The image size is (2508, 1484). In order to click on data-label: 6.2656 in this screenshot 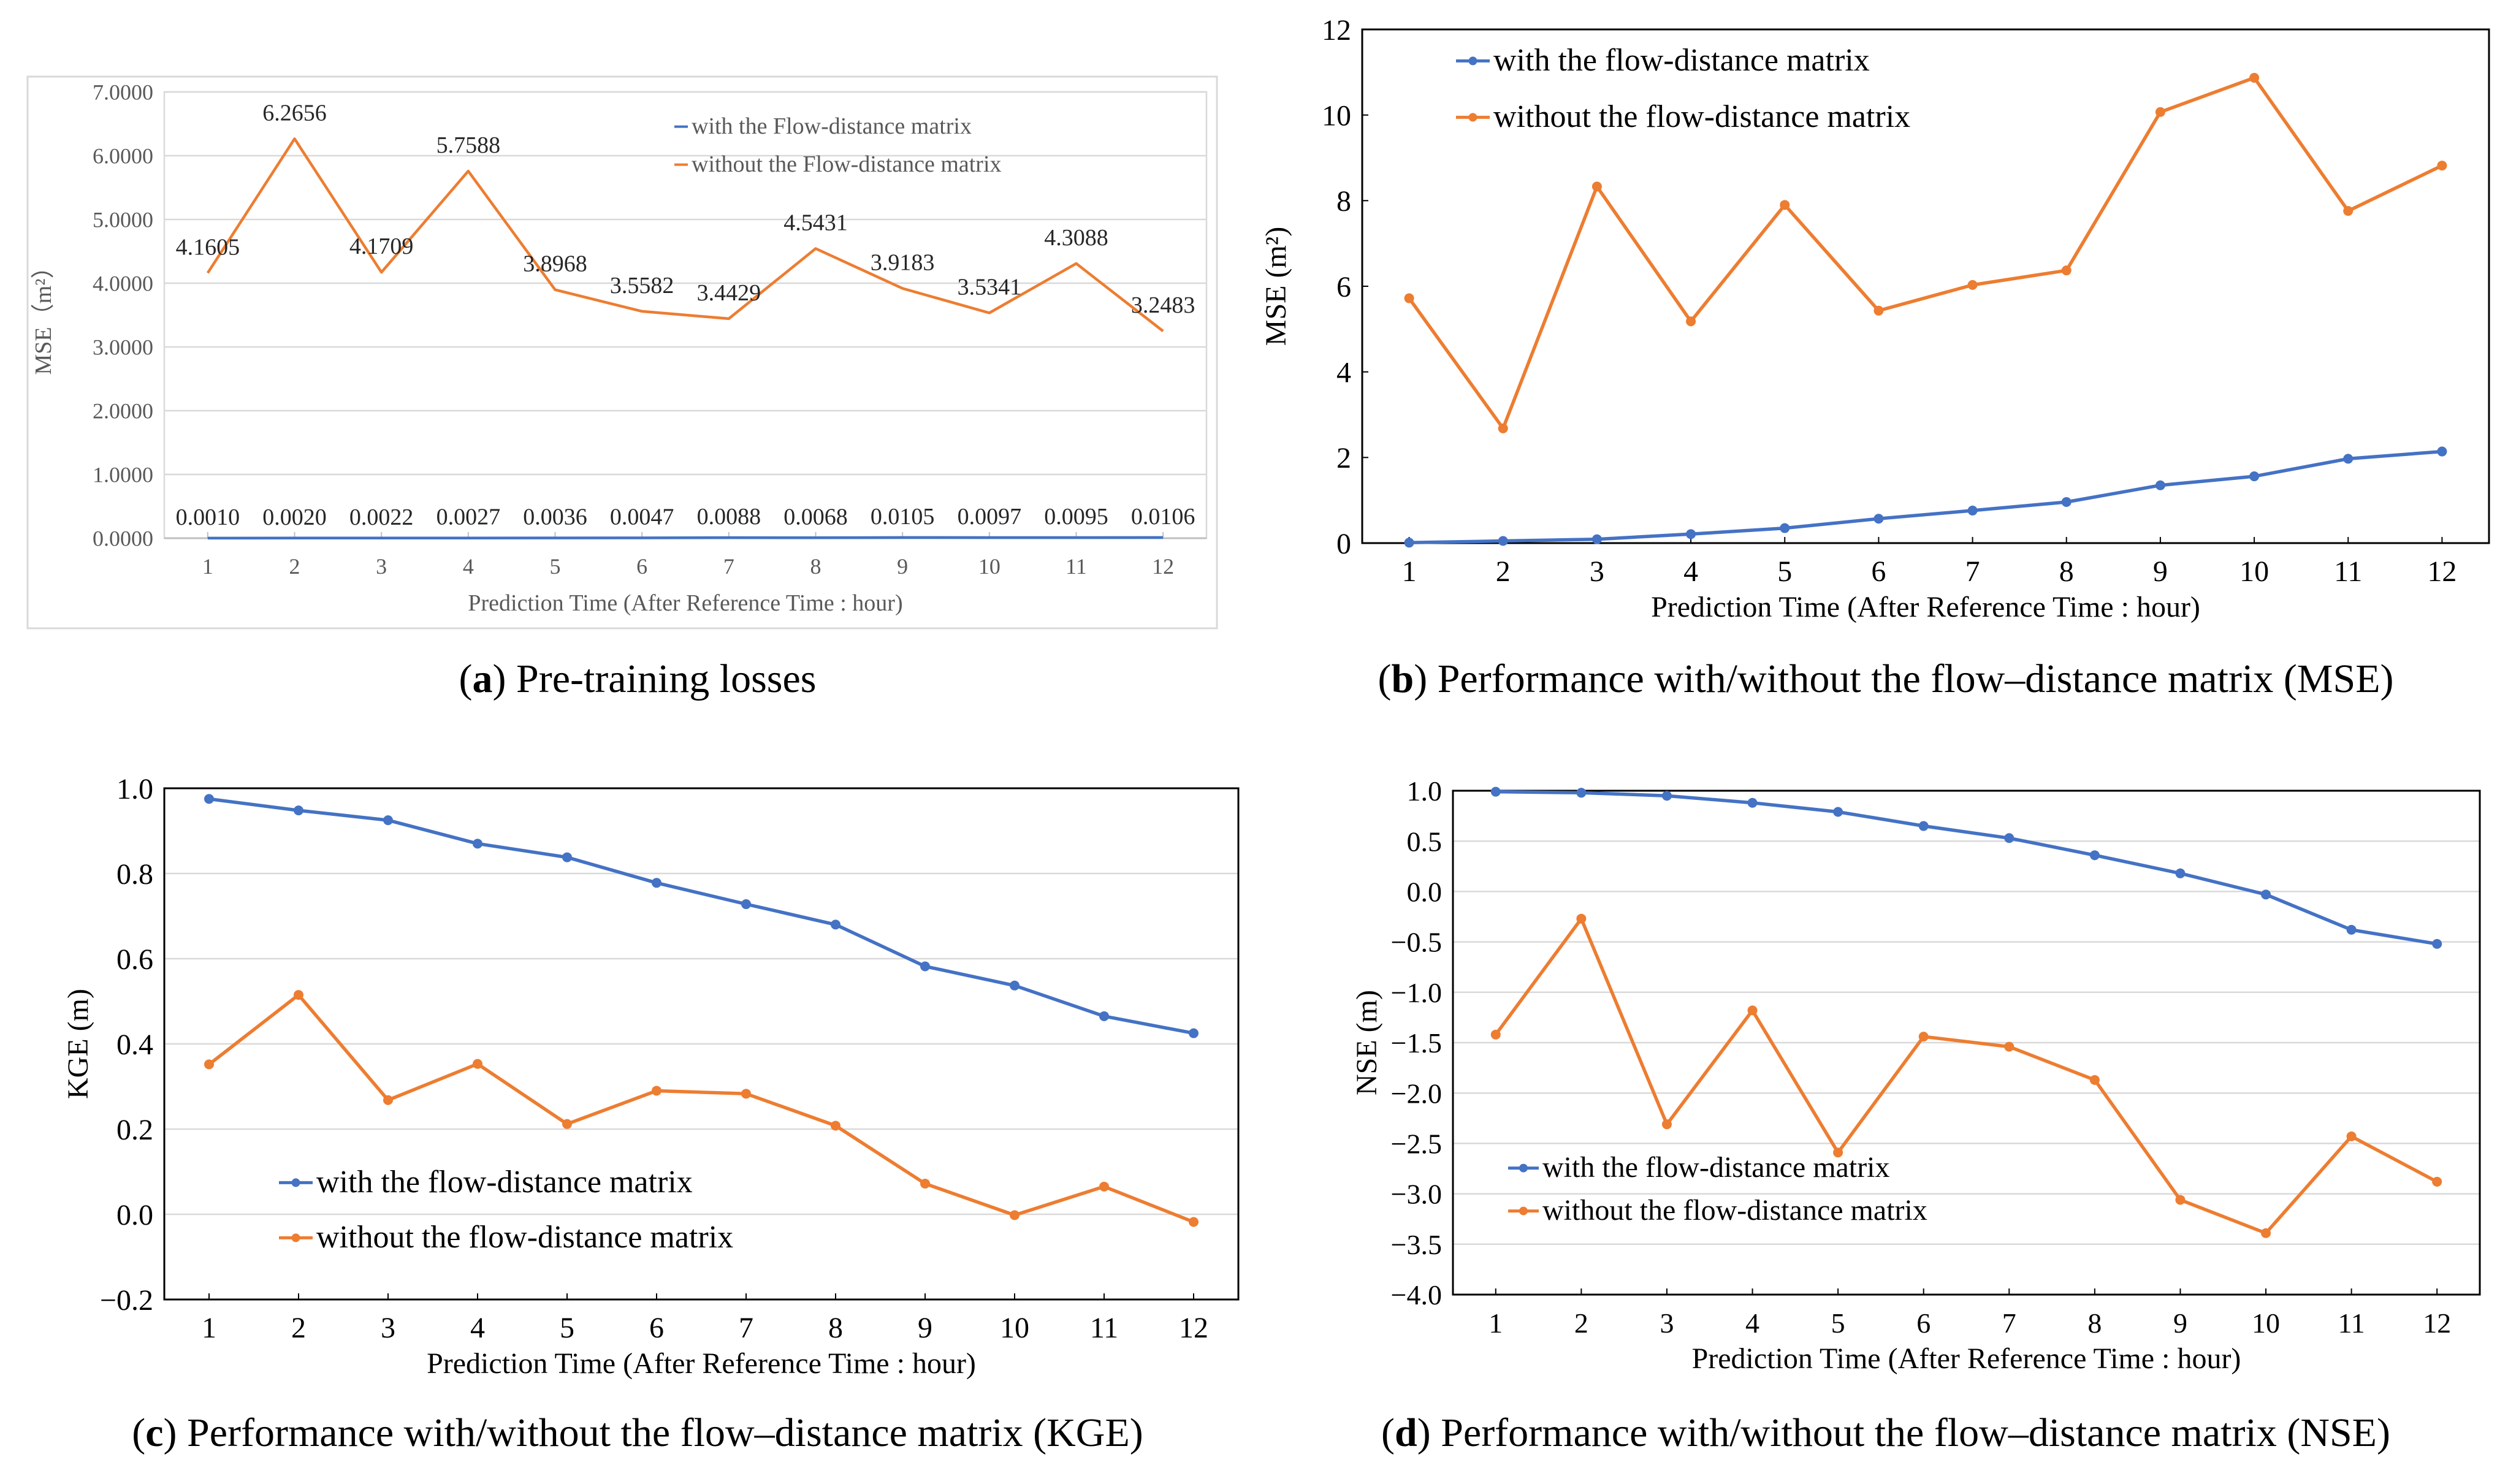, I will do `click(294, 113)`.